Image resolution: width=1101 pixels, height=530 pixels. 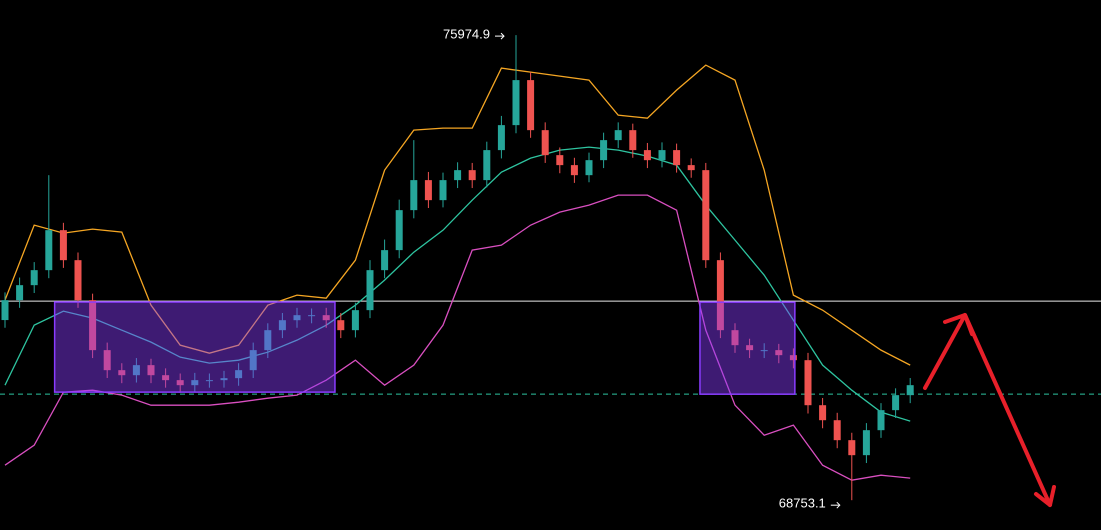 What do you see at coordinates (802, 503) in the screenshot?
I see `extreme-label: 68753.1` at bounding box center [802, 503].